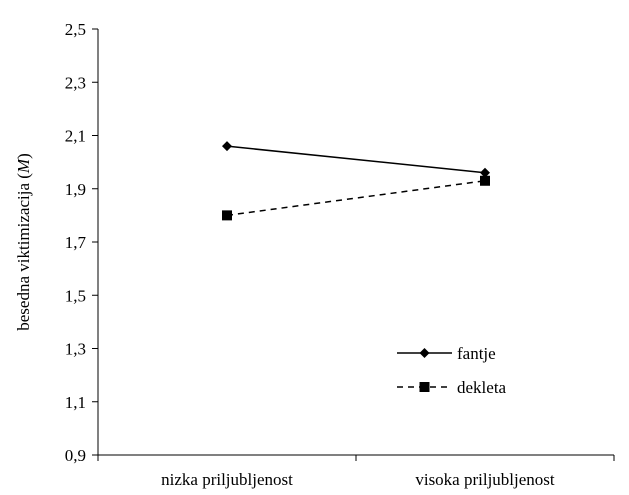  I want to click on x-tick-label: nizka priljubljenost, so click(227, 479).